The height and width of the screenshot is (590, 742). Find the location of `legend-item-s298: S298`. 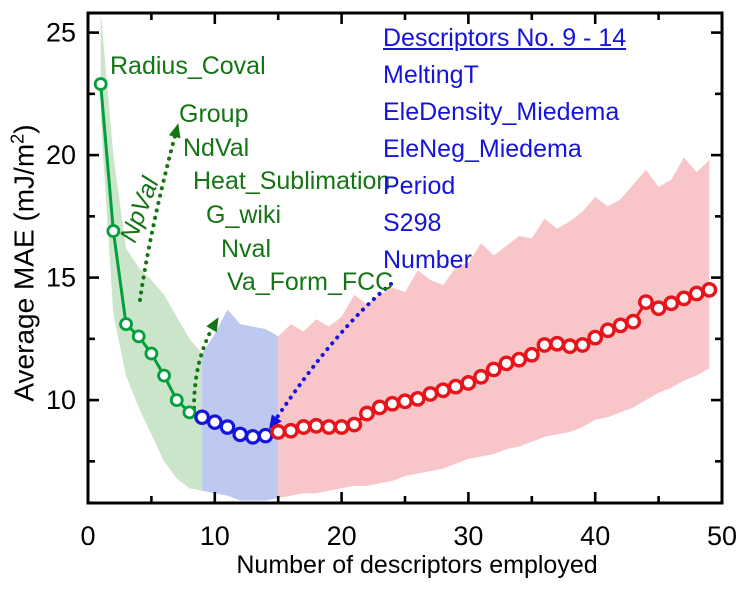

legend-item-s298: S298 is located at coordinates (412, 223).